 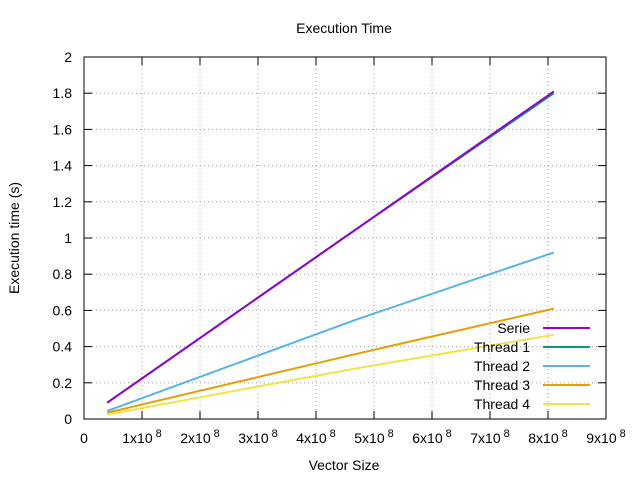 What do you see at coordinates (502, 347) in the screenshot?
I see `legend-label: Thread 1` at bounding box center [502, 347].